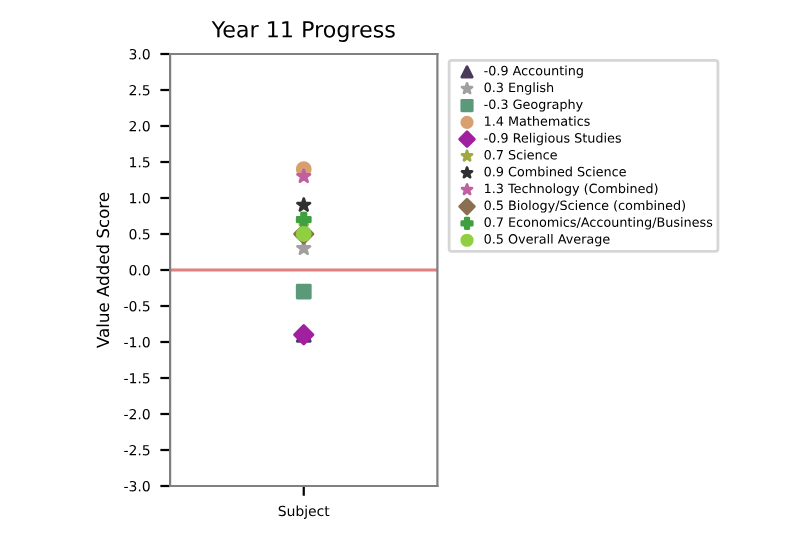 This screenshot has height=540, width=810. What do you see at coordinates (103, 270) in the screenshot?
I see `y-axis-title: Value Added Score` at bounding box center [103, 270].